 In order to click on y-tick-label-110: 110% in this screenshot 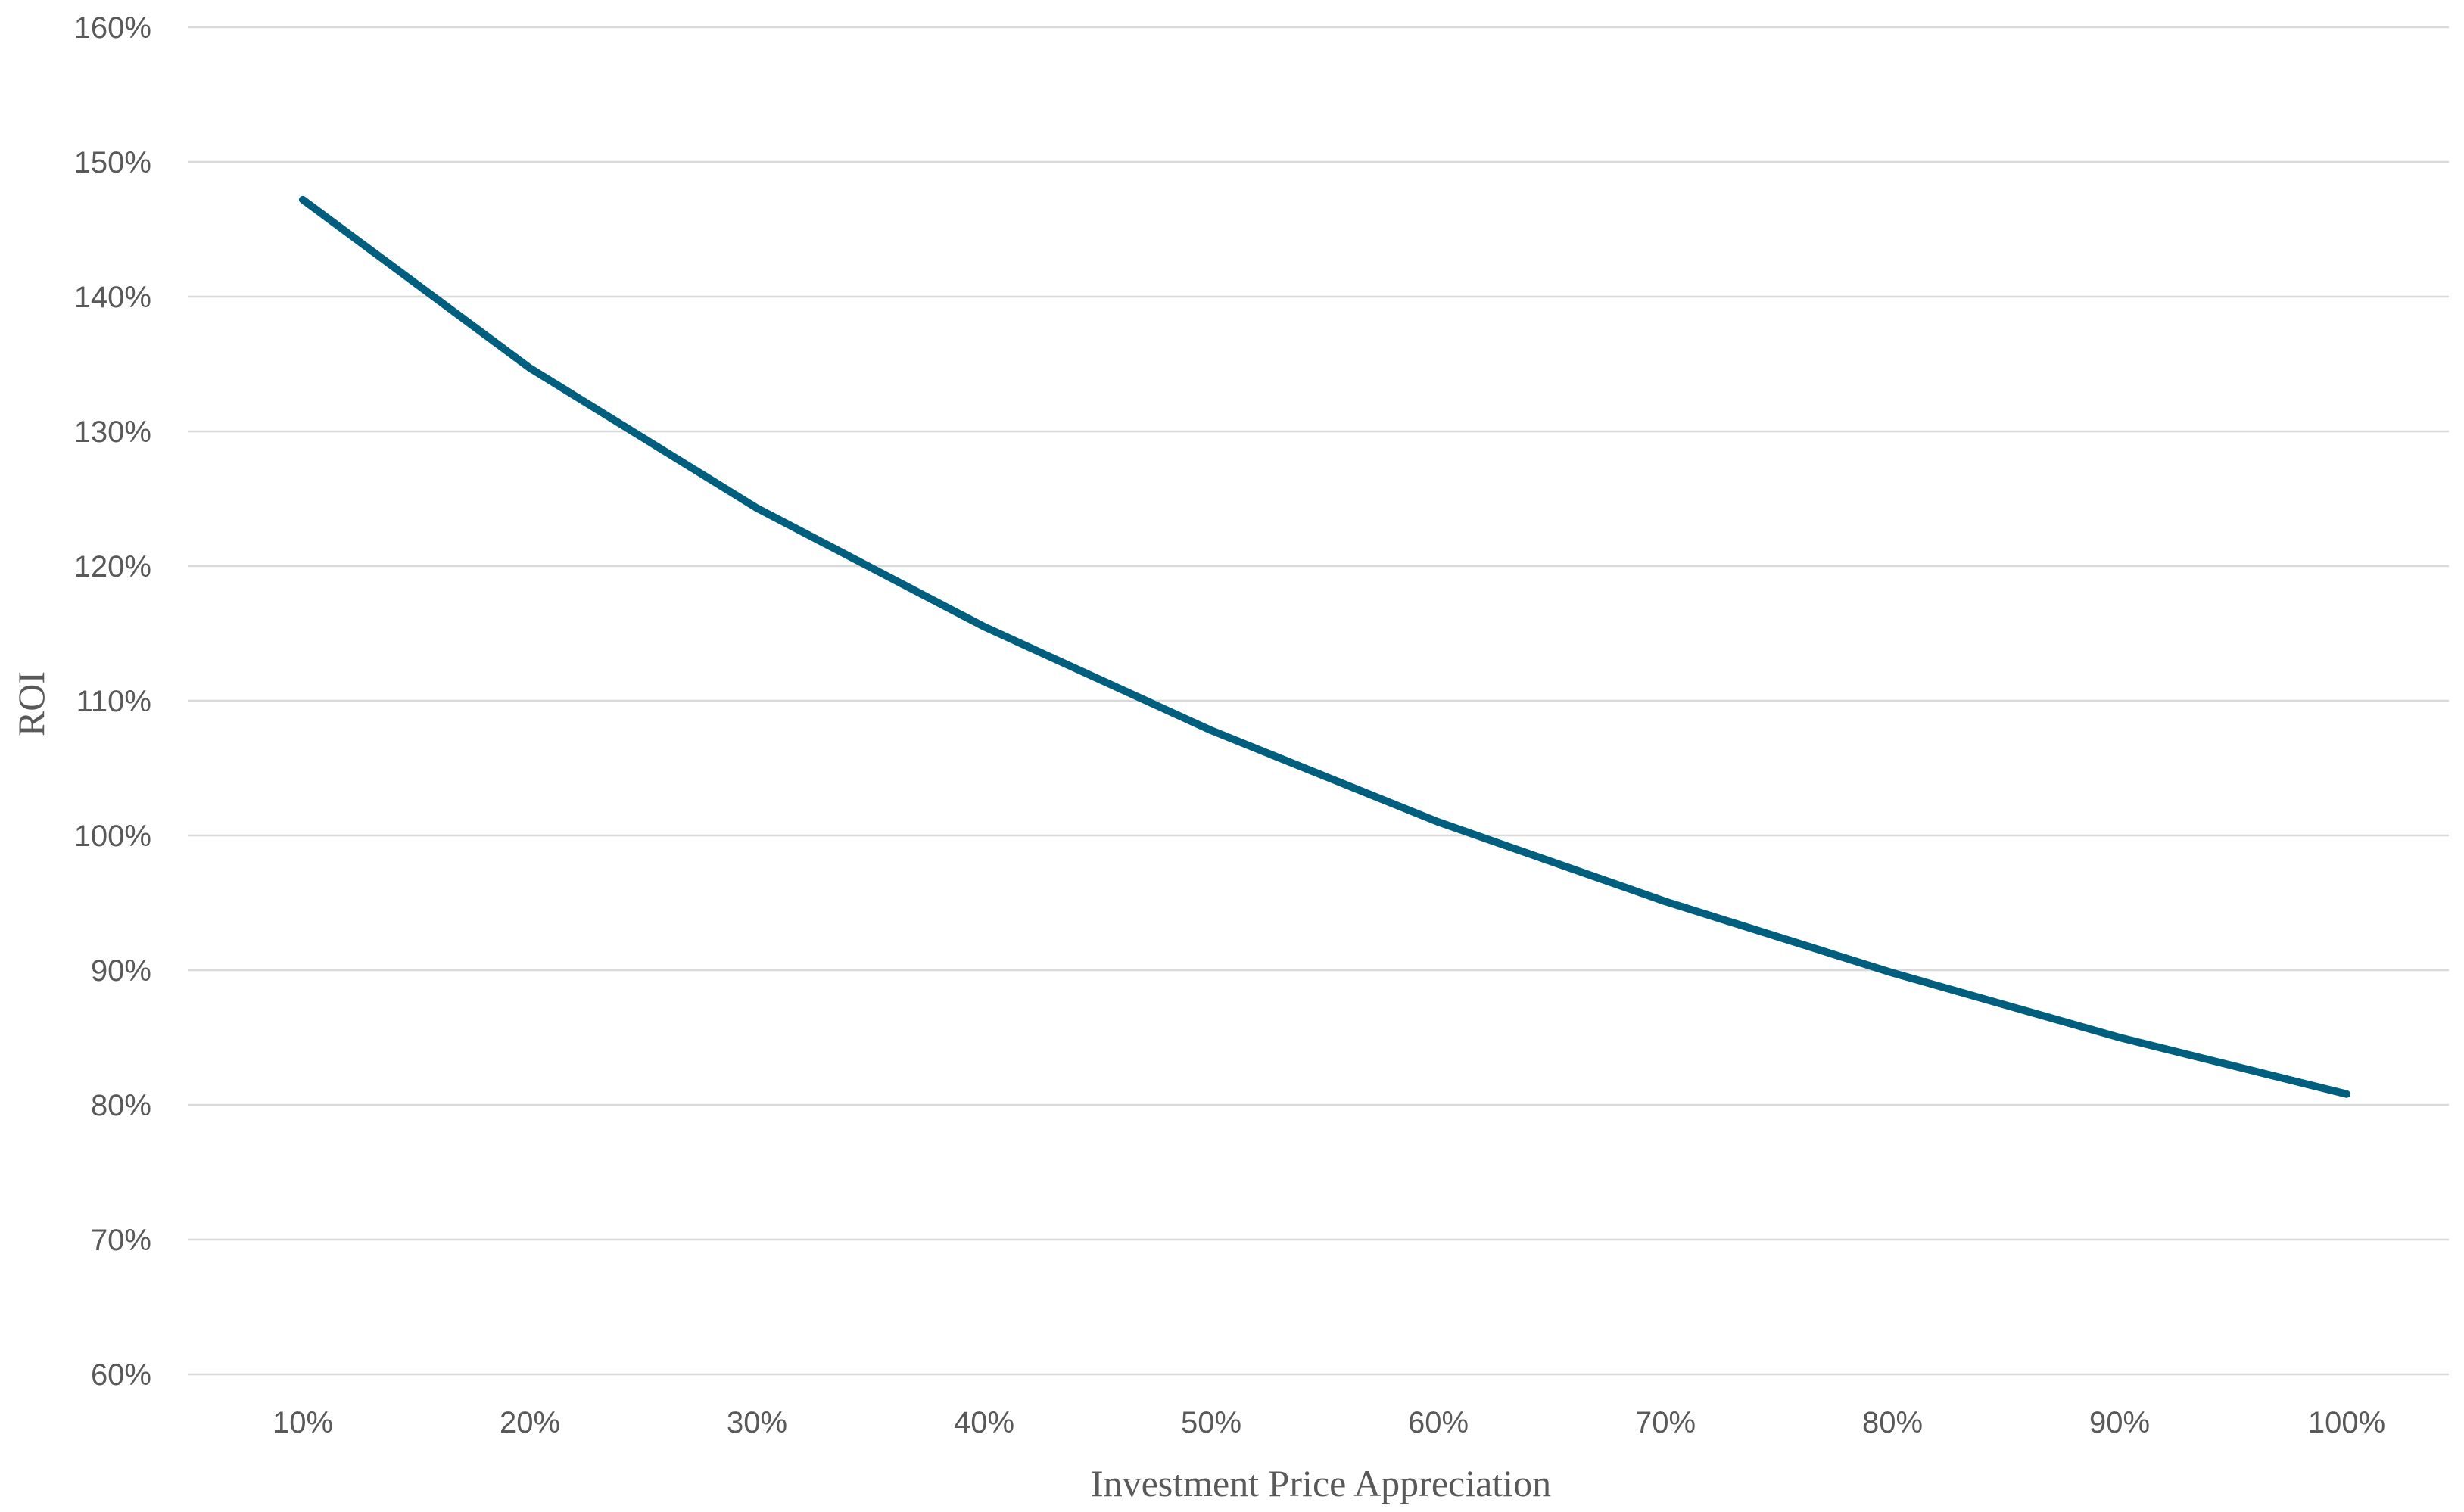, I will do `click(114, 702)`.